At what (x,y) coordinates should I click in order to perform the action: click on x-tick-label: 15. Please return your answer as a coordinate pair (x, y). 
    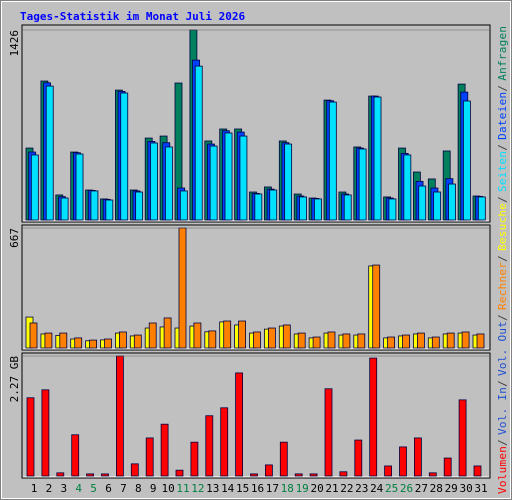
    Looking at the image, I should click on (242, 488).